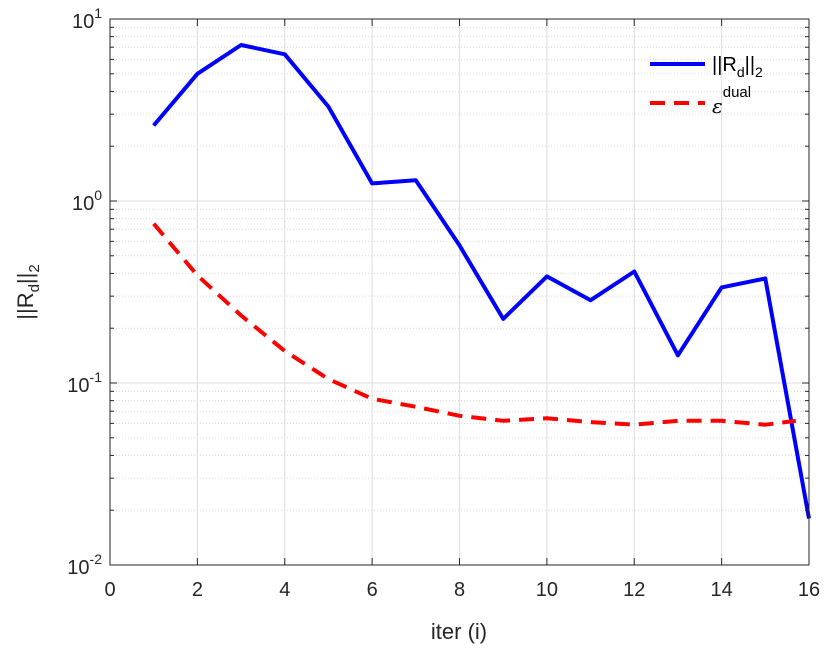 Image resolution: width=830 pixels, height=652 pixels. I want to click on x-tick-label: 10, so click(547, 590).